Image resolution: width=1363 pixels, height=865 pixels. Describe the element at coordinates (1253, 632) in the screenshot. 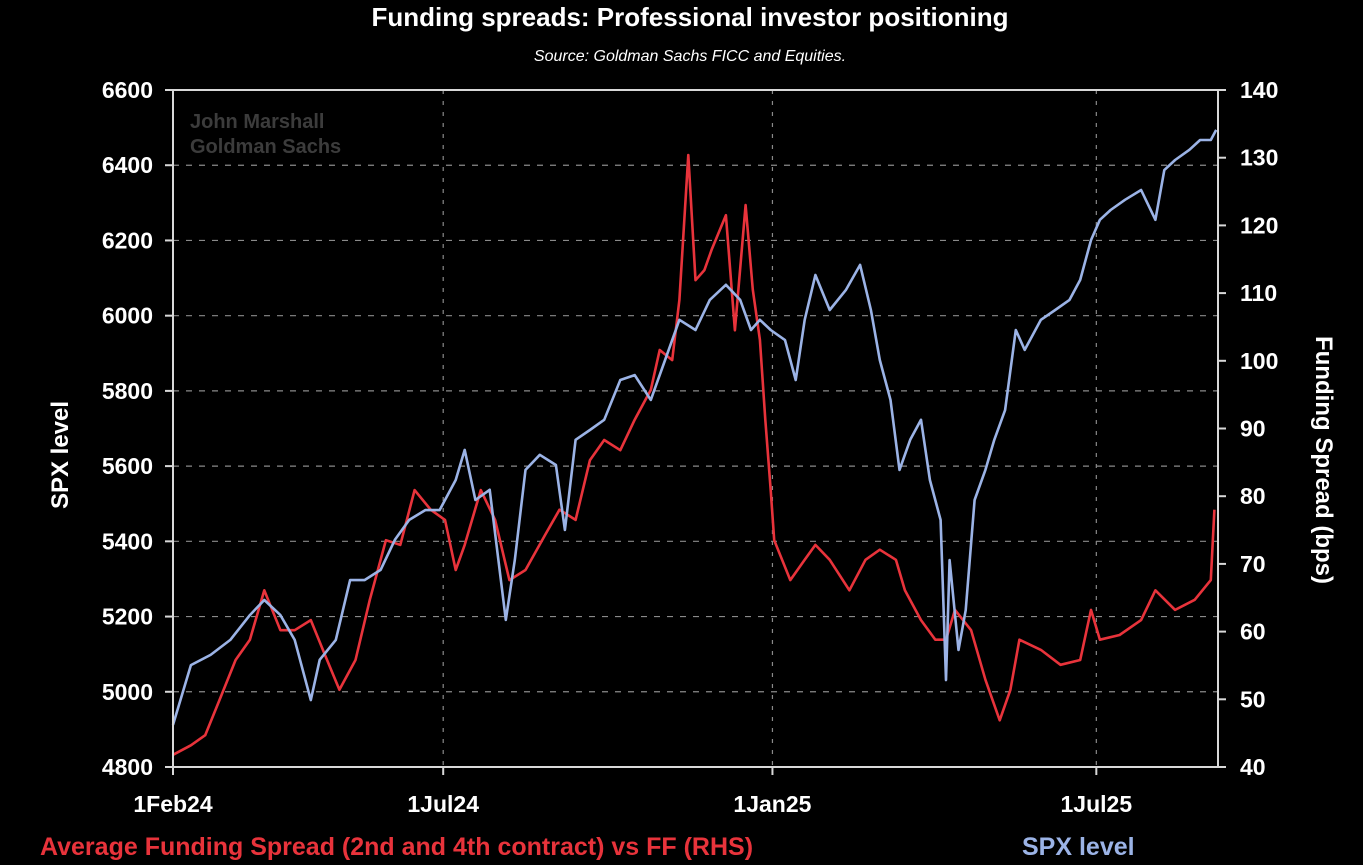

I see `y-right-tick-label: 60` at that location.